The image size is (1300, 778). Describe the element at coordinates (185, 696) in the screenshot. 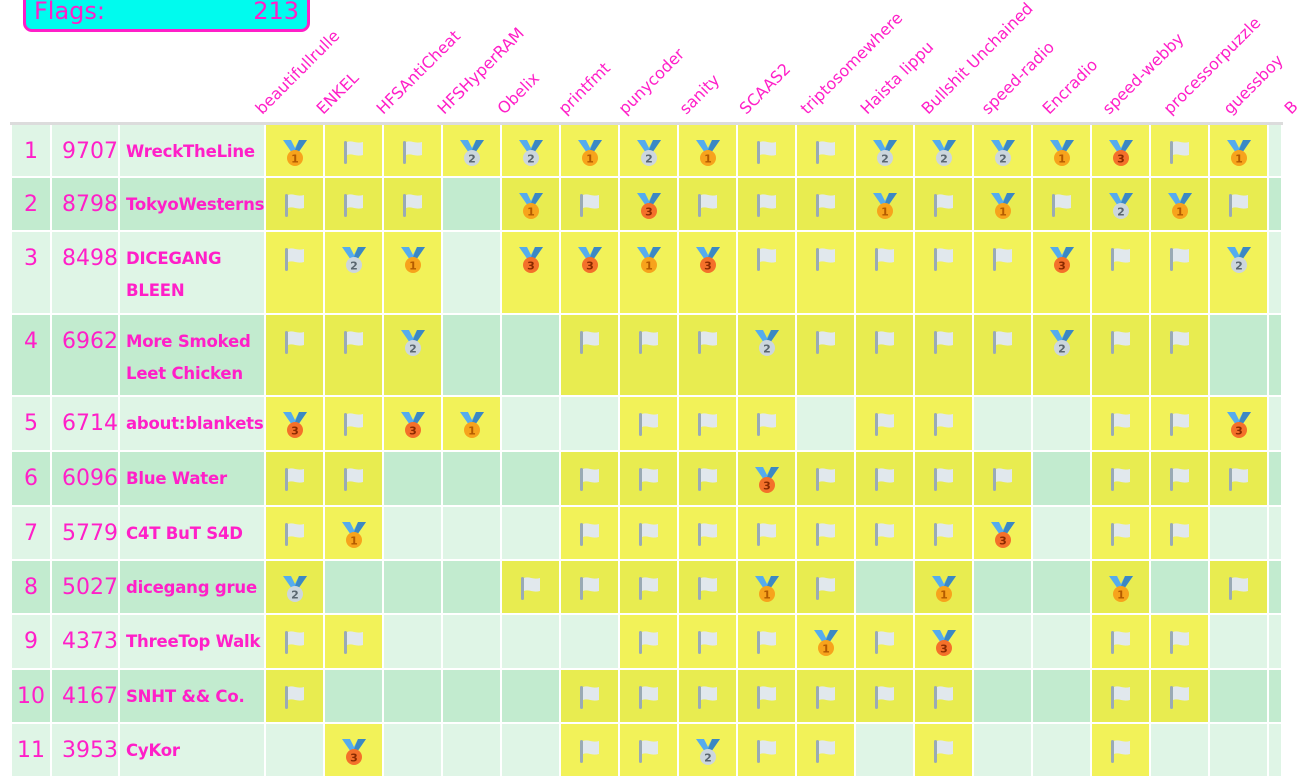

I see `team-name: SNHT && Co.` at that location.